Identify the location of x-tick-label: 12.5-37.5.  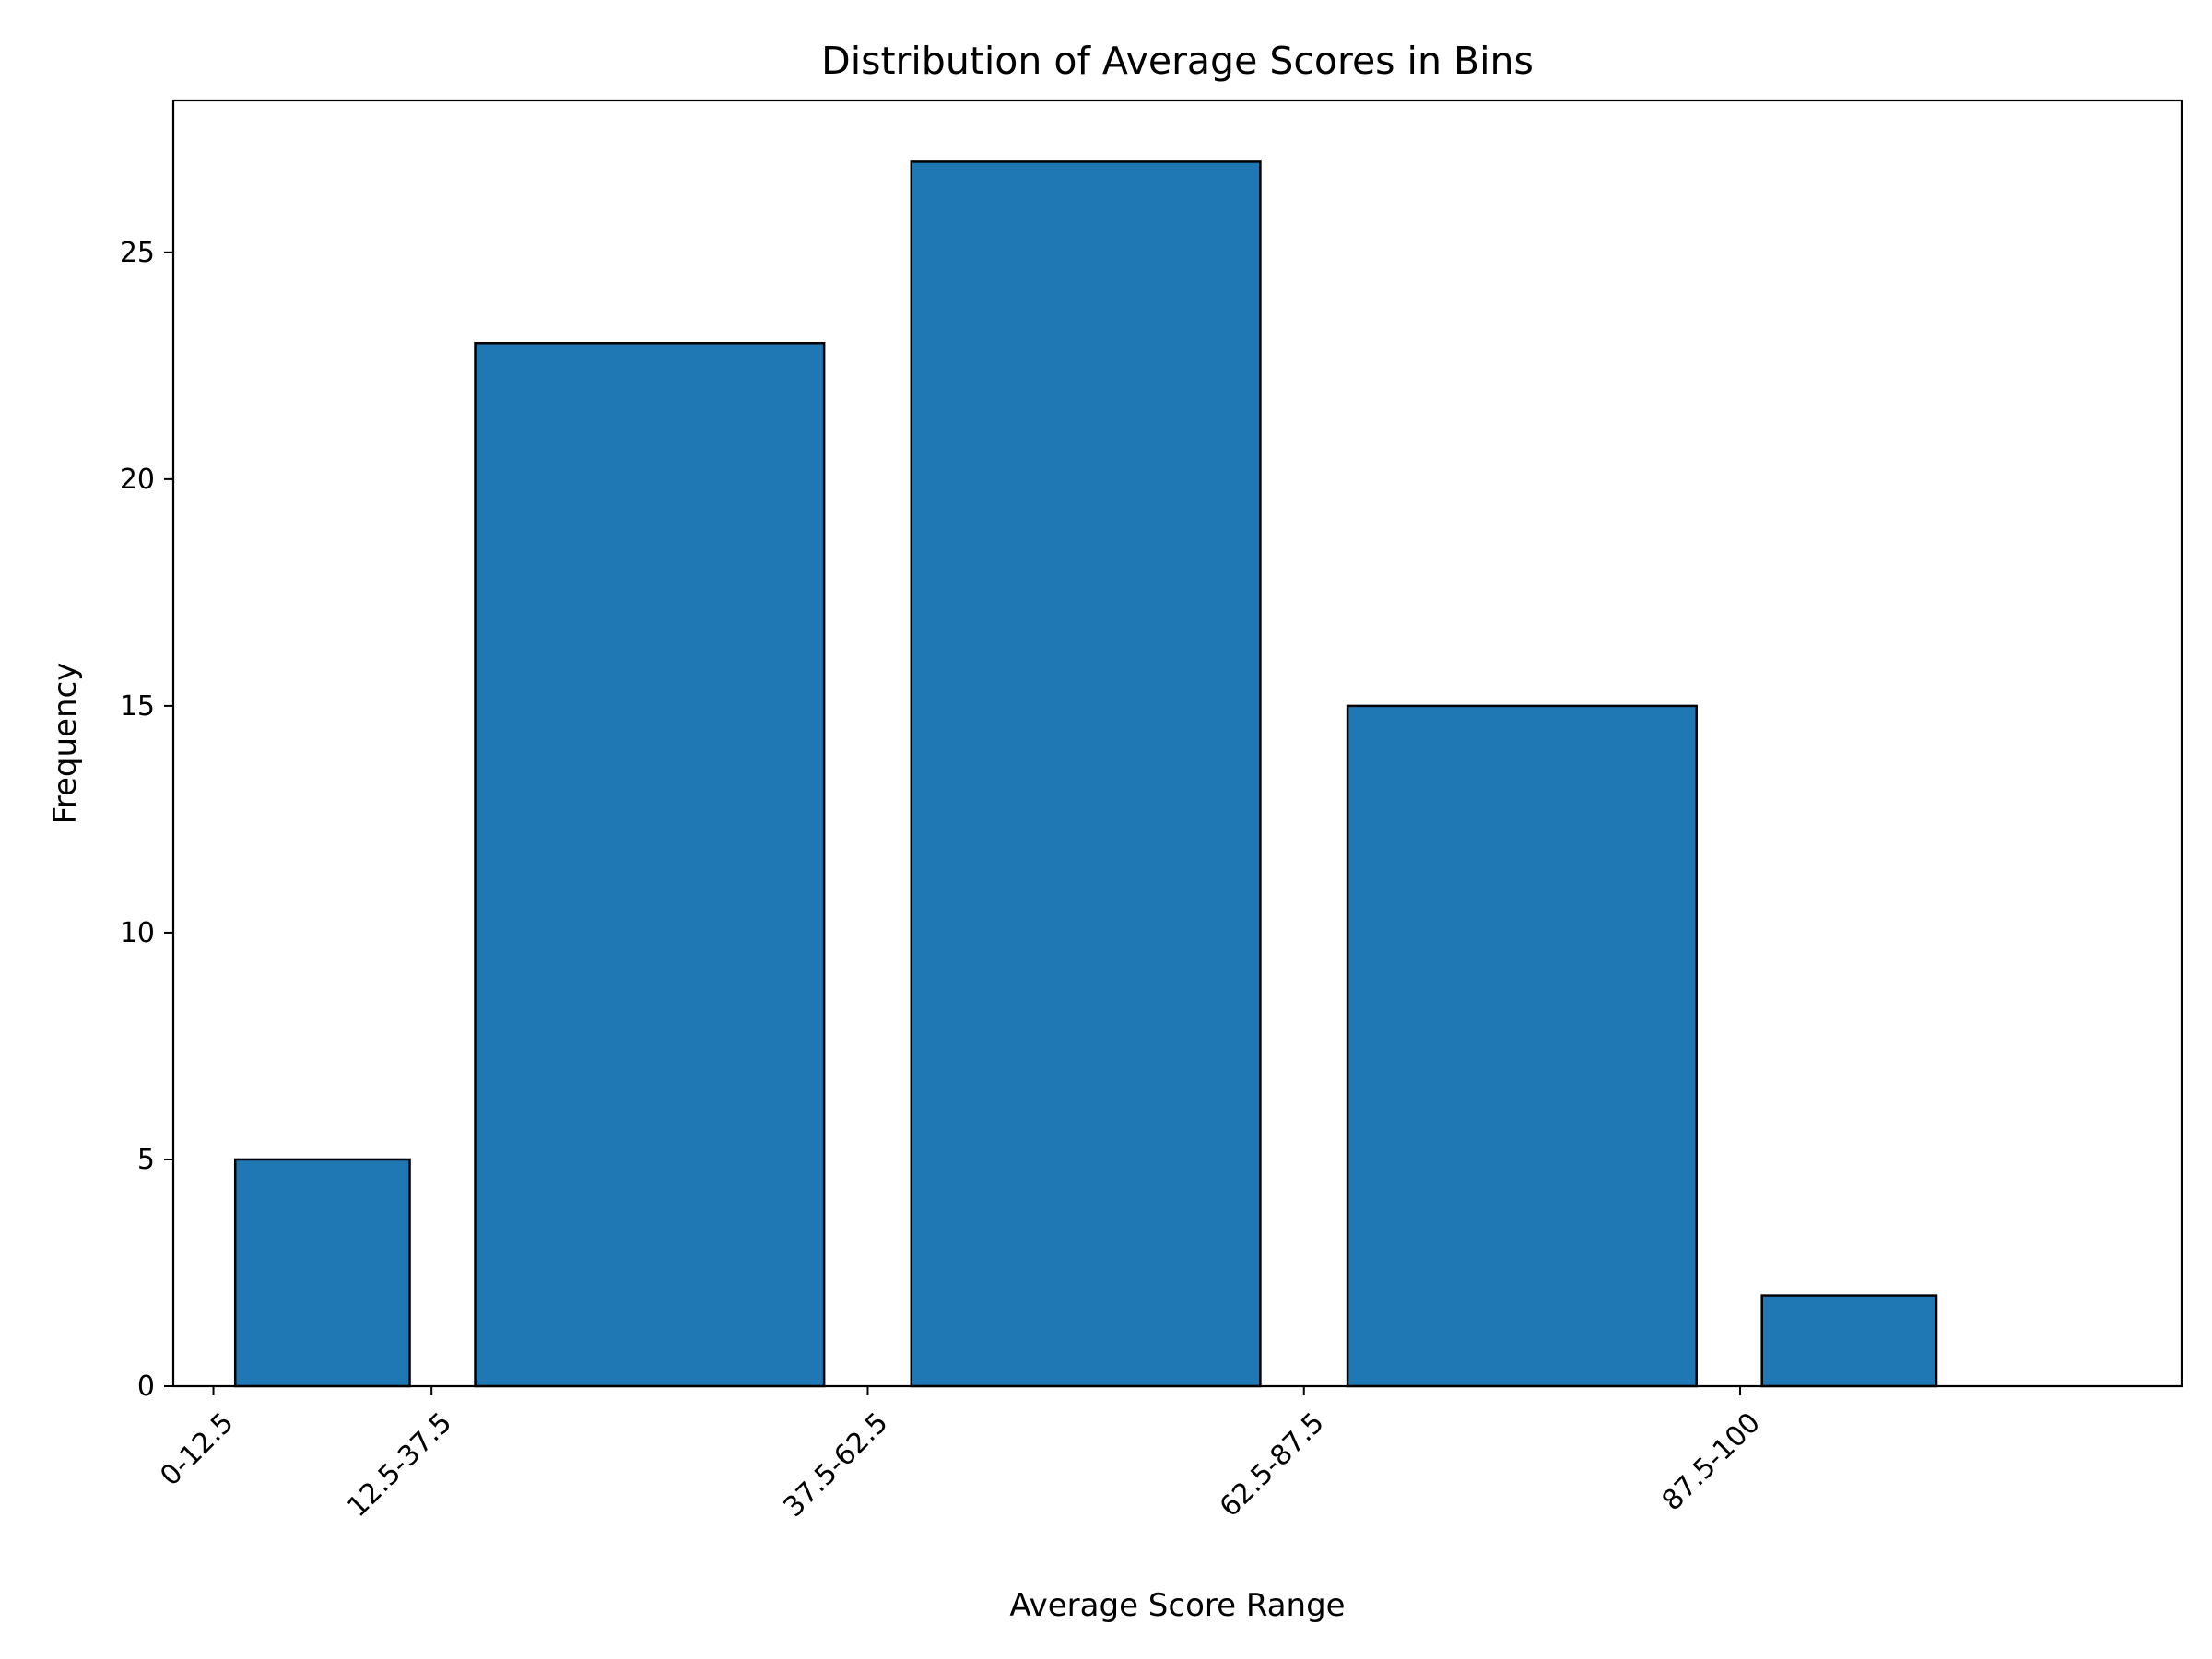
(399, 1465).